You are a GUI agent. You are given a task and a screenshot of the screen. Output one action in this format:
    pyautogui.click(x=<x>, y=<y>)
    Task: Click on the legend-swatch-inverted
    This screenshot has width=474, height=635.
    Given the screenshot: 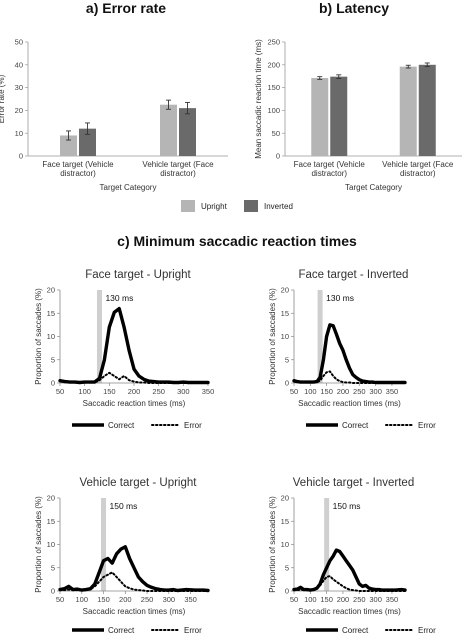 What is the action you would take?
    pyautogui.click(x=251, y=206)
    